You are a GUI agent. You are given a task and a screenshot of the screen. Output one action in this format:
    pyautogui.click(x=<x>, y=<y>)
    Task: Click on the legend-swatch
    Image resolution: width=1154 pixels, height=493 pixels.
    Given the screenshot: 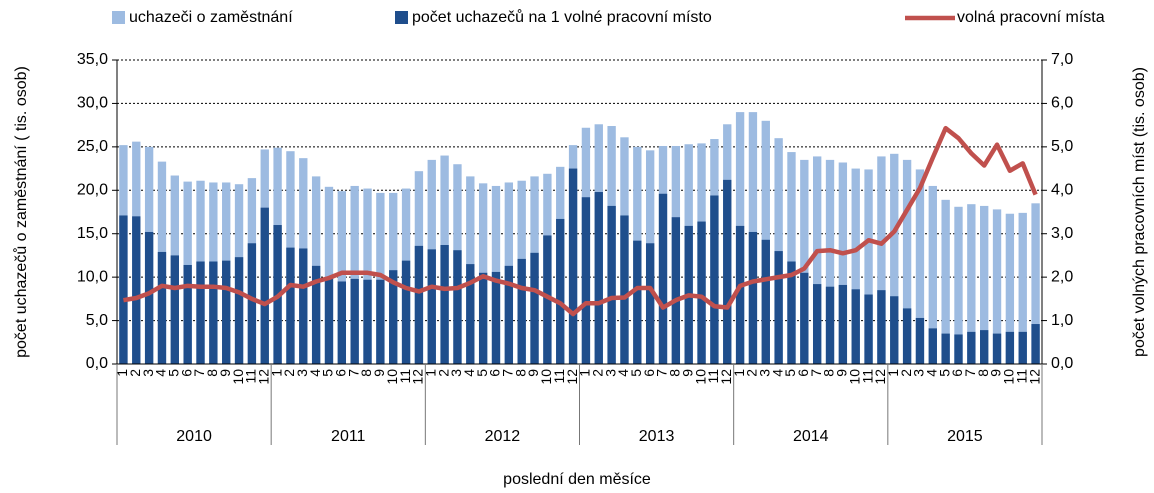 What is the action you would take?
    pyautogui.click(x=401, y=17)
    